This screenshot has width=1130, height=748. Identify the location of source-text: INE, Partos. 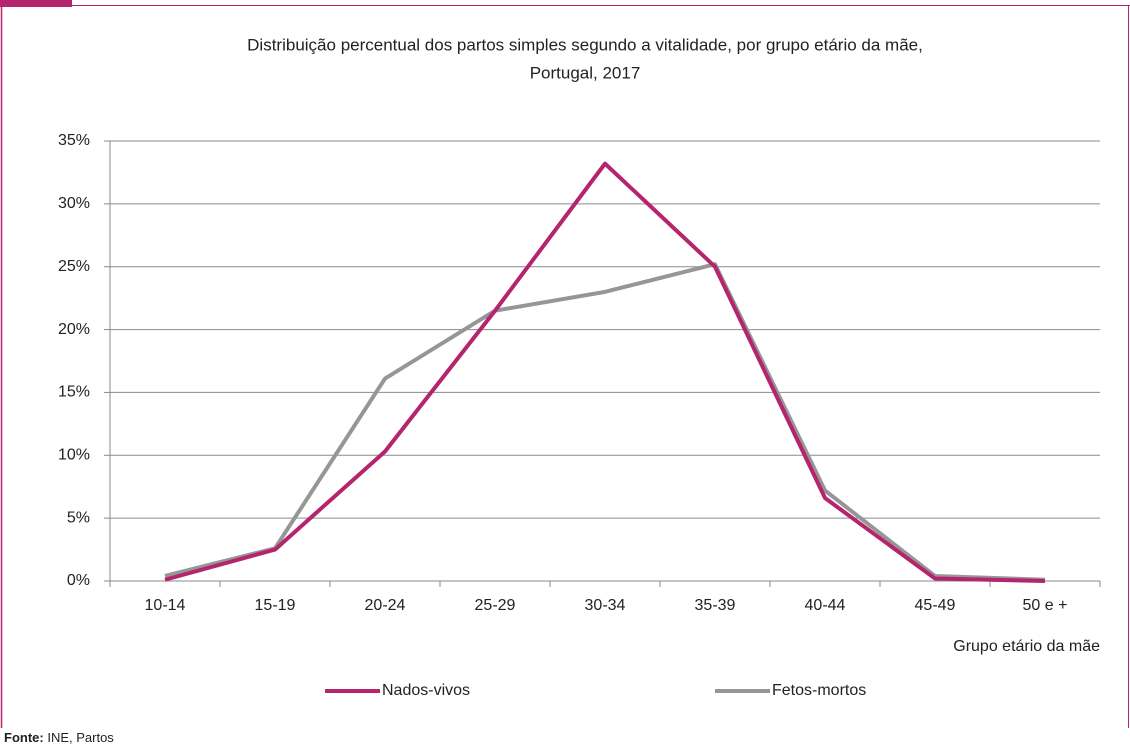
(80, 737).